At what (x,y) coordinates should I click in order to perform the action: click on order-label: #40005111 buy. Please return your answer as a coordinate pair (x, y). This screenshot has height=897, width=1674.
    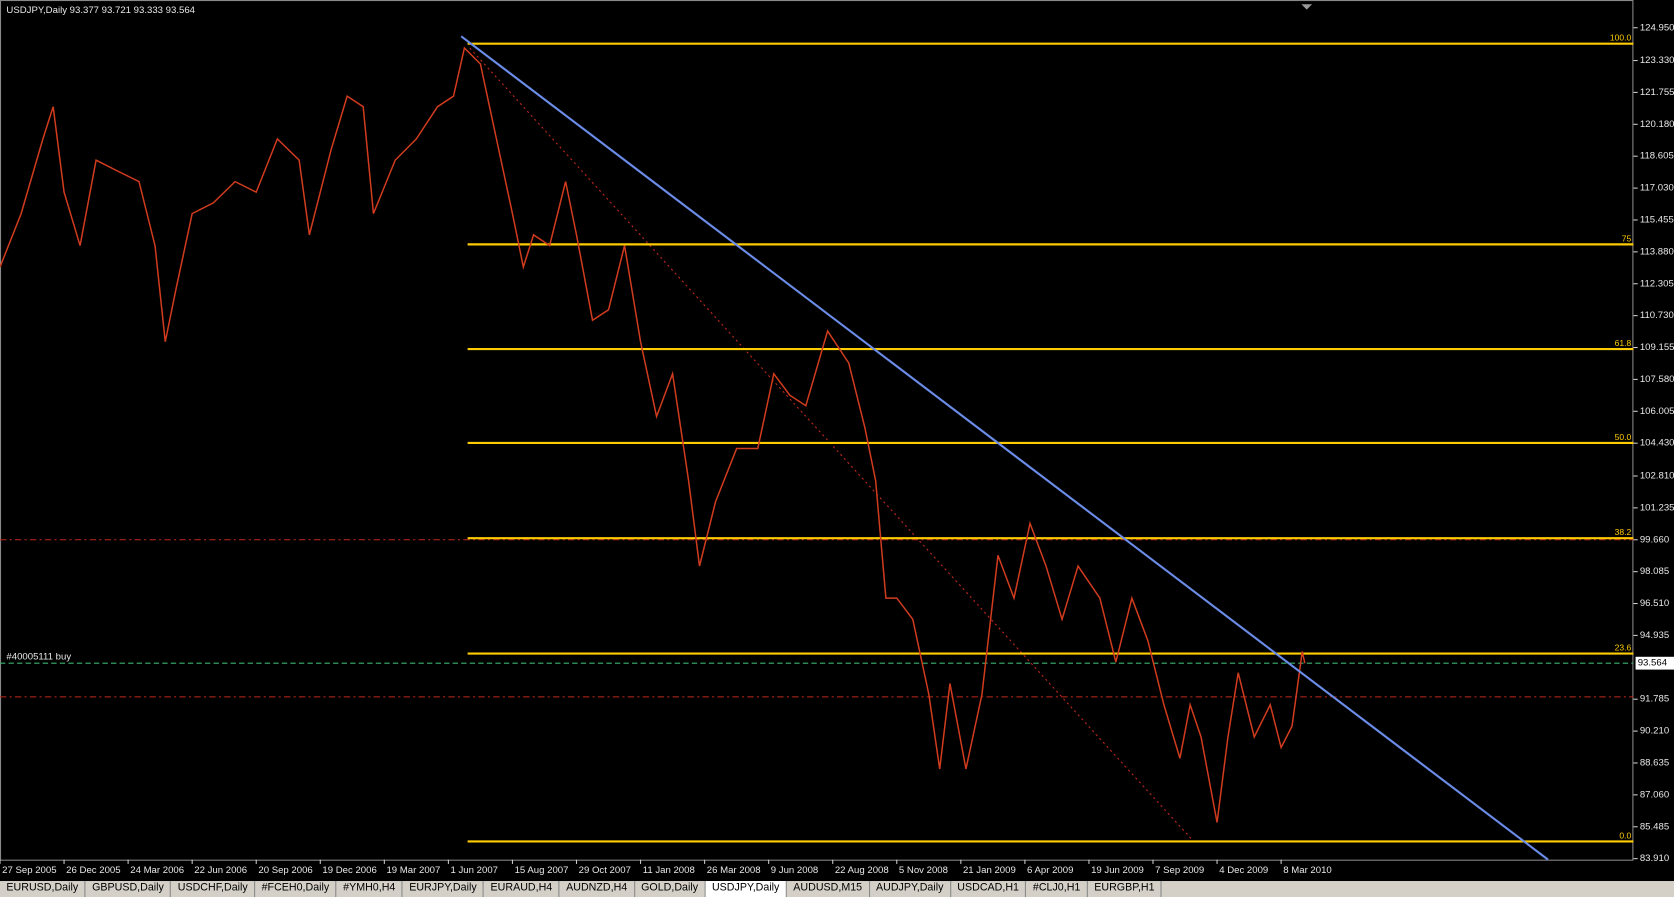
    Looking at the image, I should click on (38, 656).